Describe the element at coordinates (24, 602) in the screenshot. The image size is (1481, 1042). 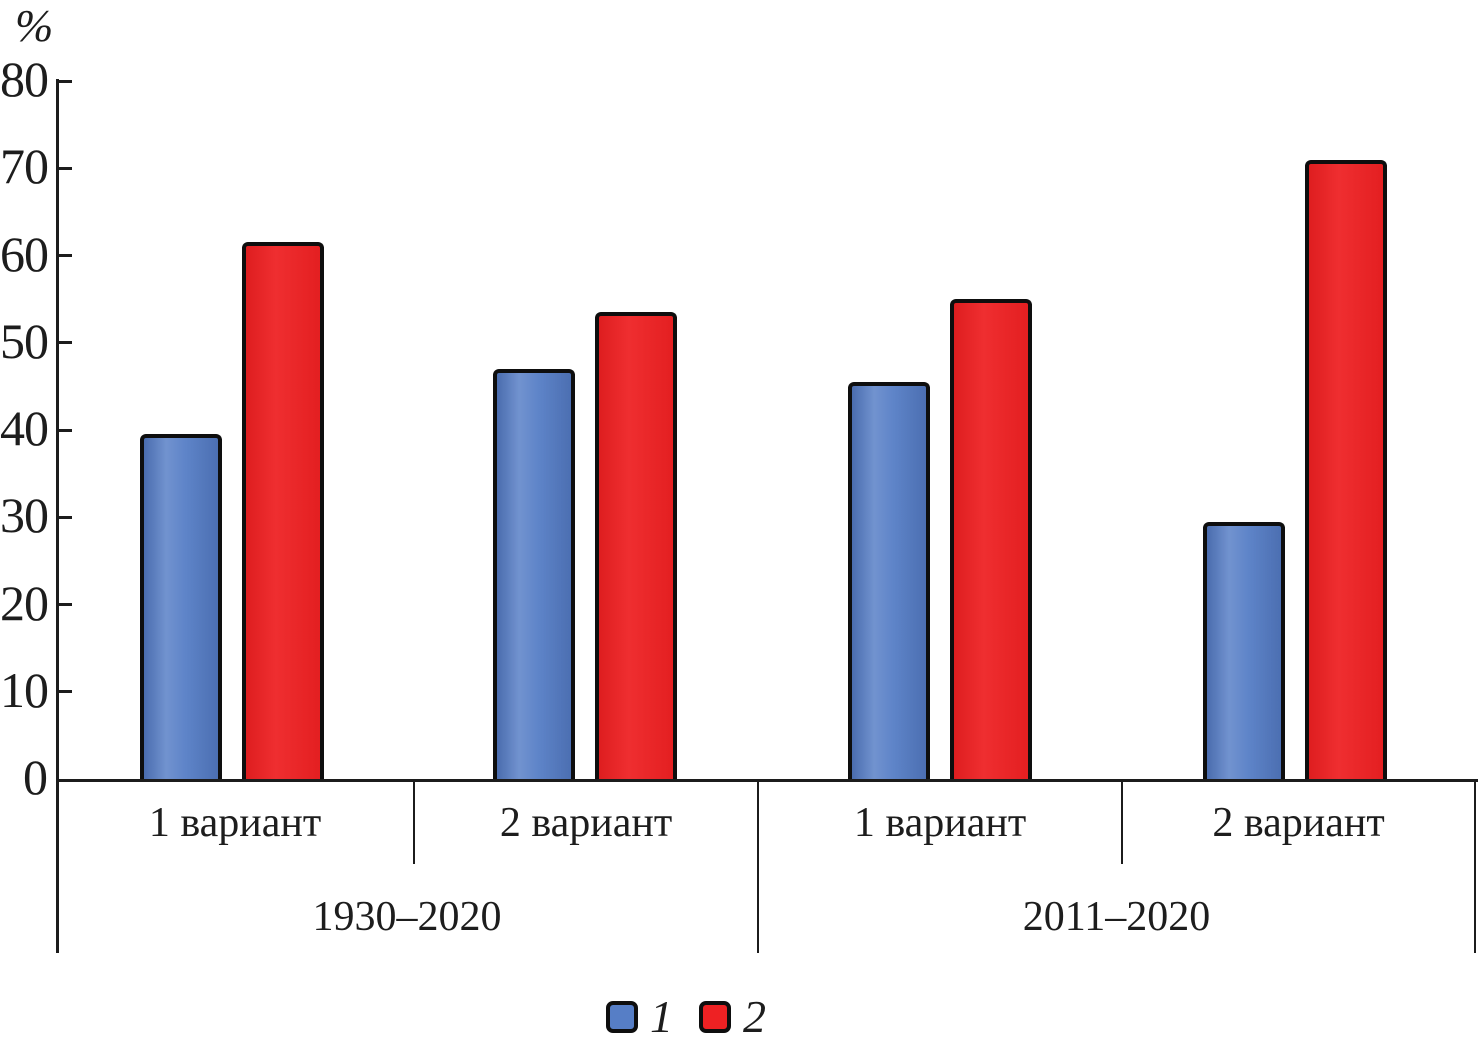
I see `y-tick-label: 20` at that location.